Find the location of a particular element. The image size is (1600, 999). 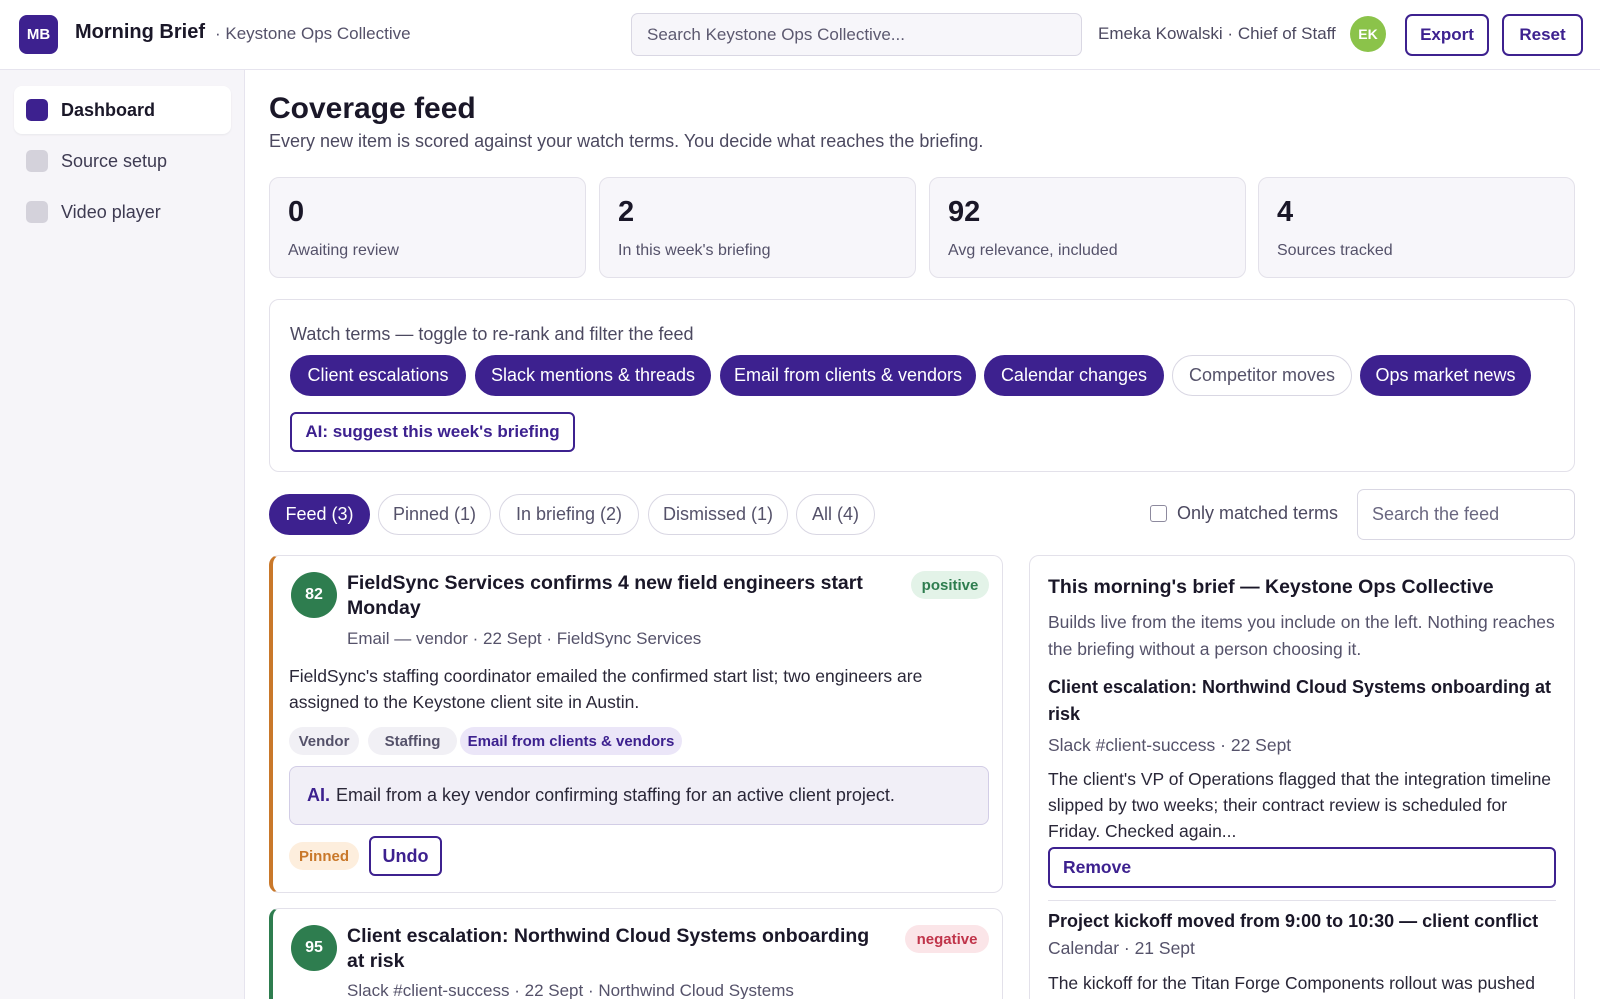

page-title: Coverage feed is located at coordinates (372, 108).